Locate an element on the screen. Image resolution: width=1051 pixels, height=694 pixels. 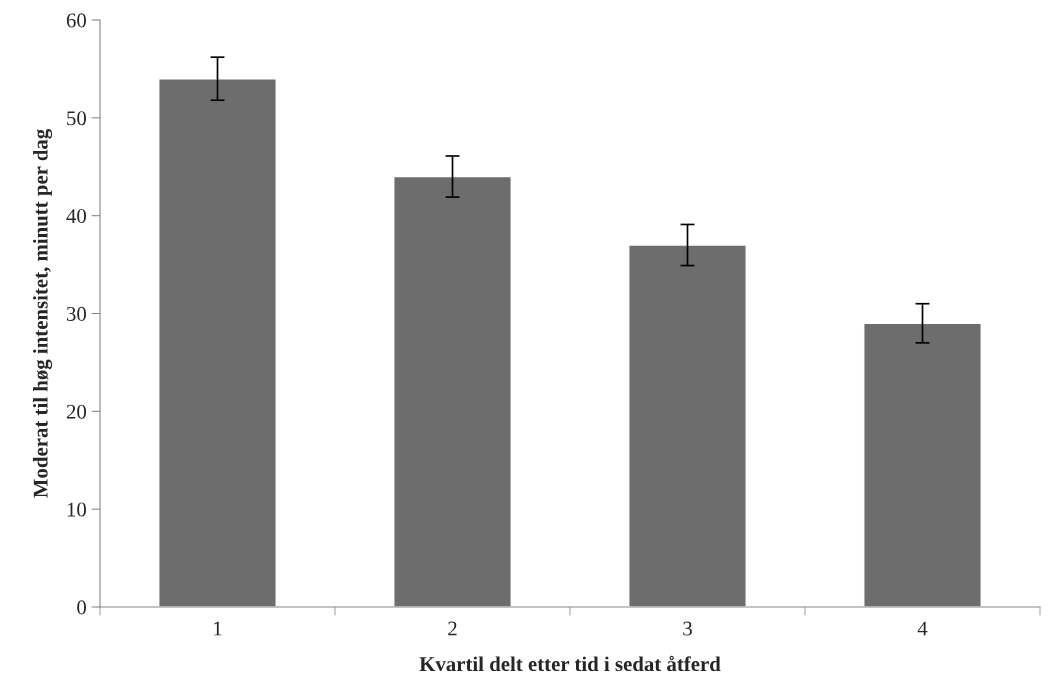
y-tick-label: 50 is located at coordinates (77, 118).